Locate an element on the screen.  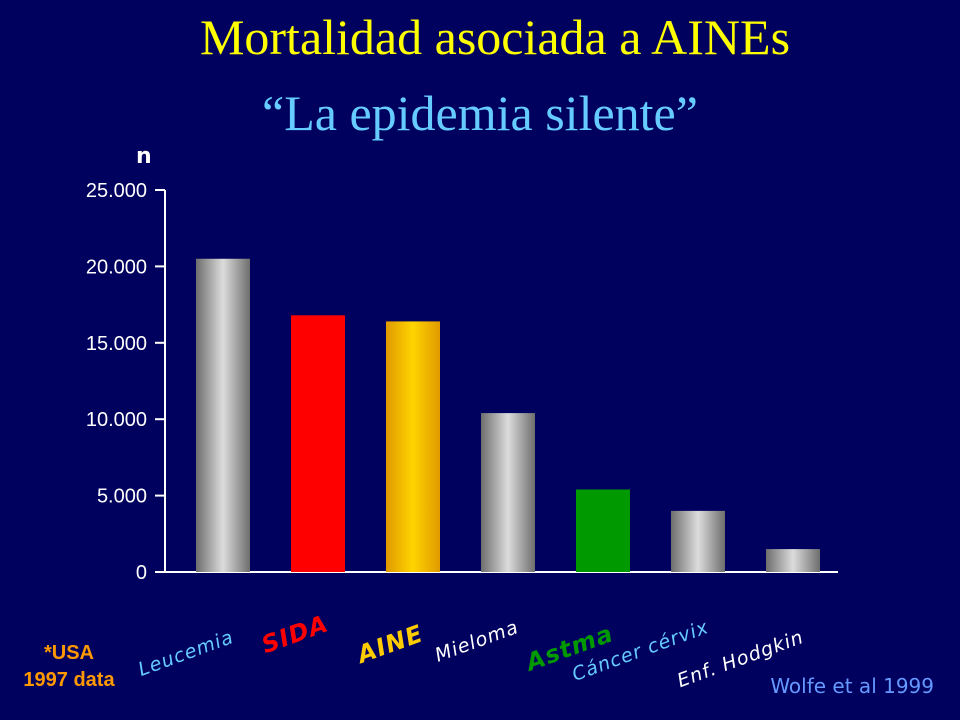
y-tick-label: 10.000 is located at coordinates (116, 420).